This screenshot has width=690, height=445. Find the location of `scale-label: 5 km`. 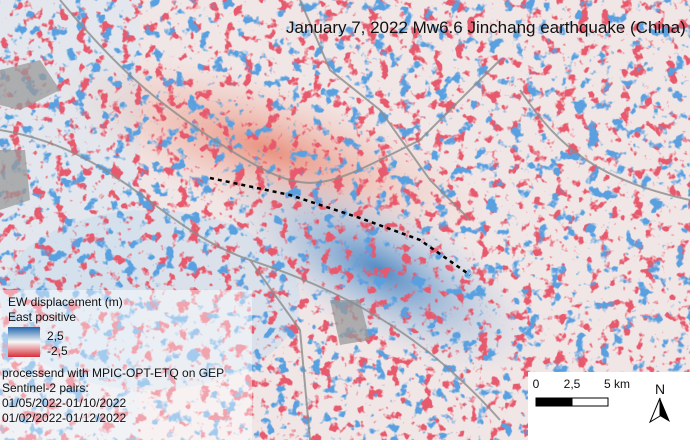

scale-label: 5 km is located at coordinates (617, 384).